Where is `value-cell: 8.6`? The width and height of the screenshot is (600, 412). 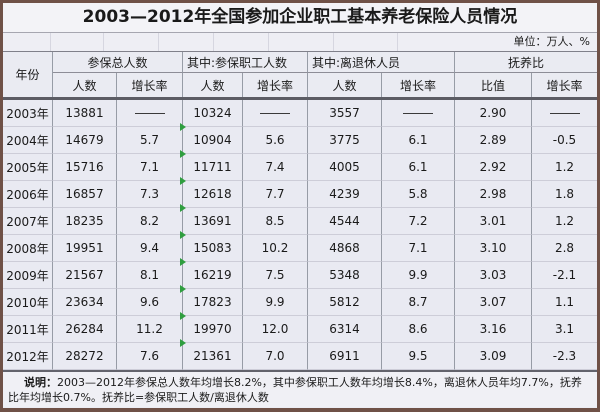
value-cell: 8.6 is located at coordinates (418, 329).